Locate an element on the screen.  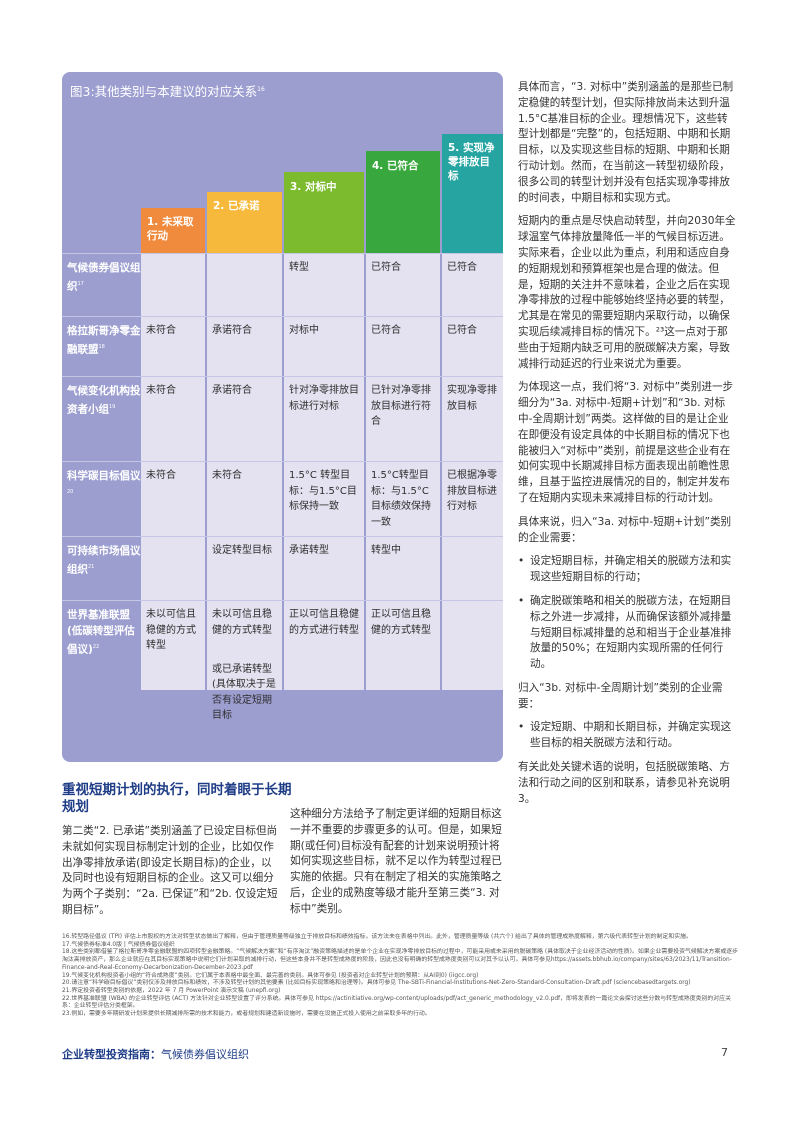
stage-column-3: 3. 对标中 is located at coordinates (324, 213).